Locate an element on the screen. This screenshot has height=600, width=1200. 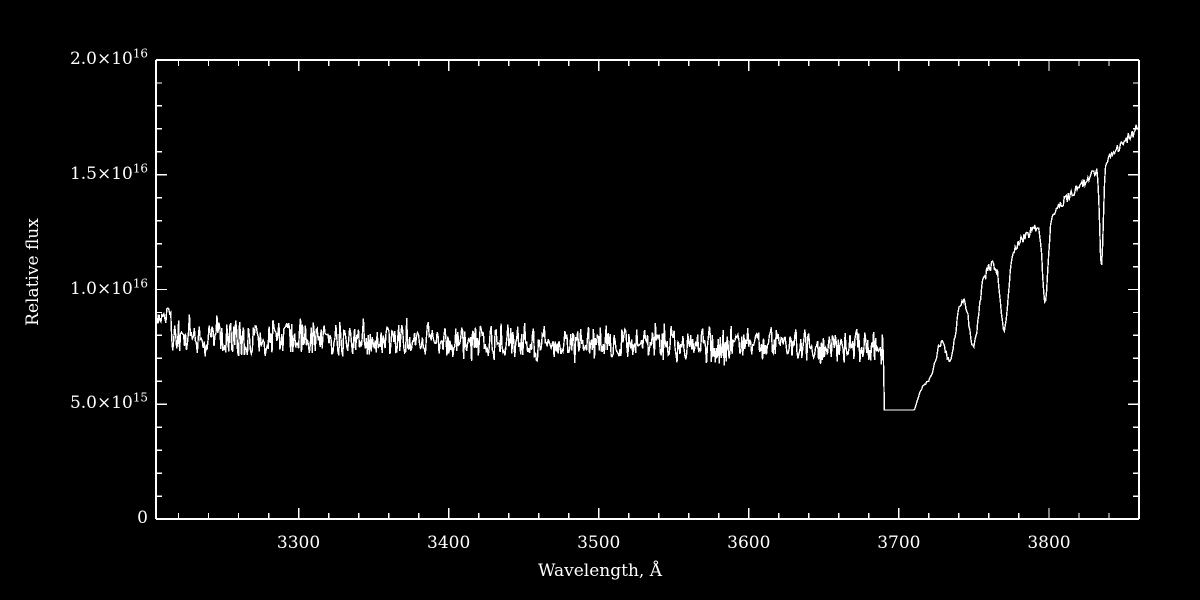
x-axis-tick-label: 3700 is located at coordinates (899, 543).